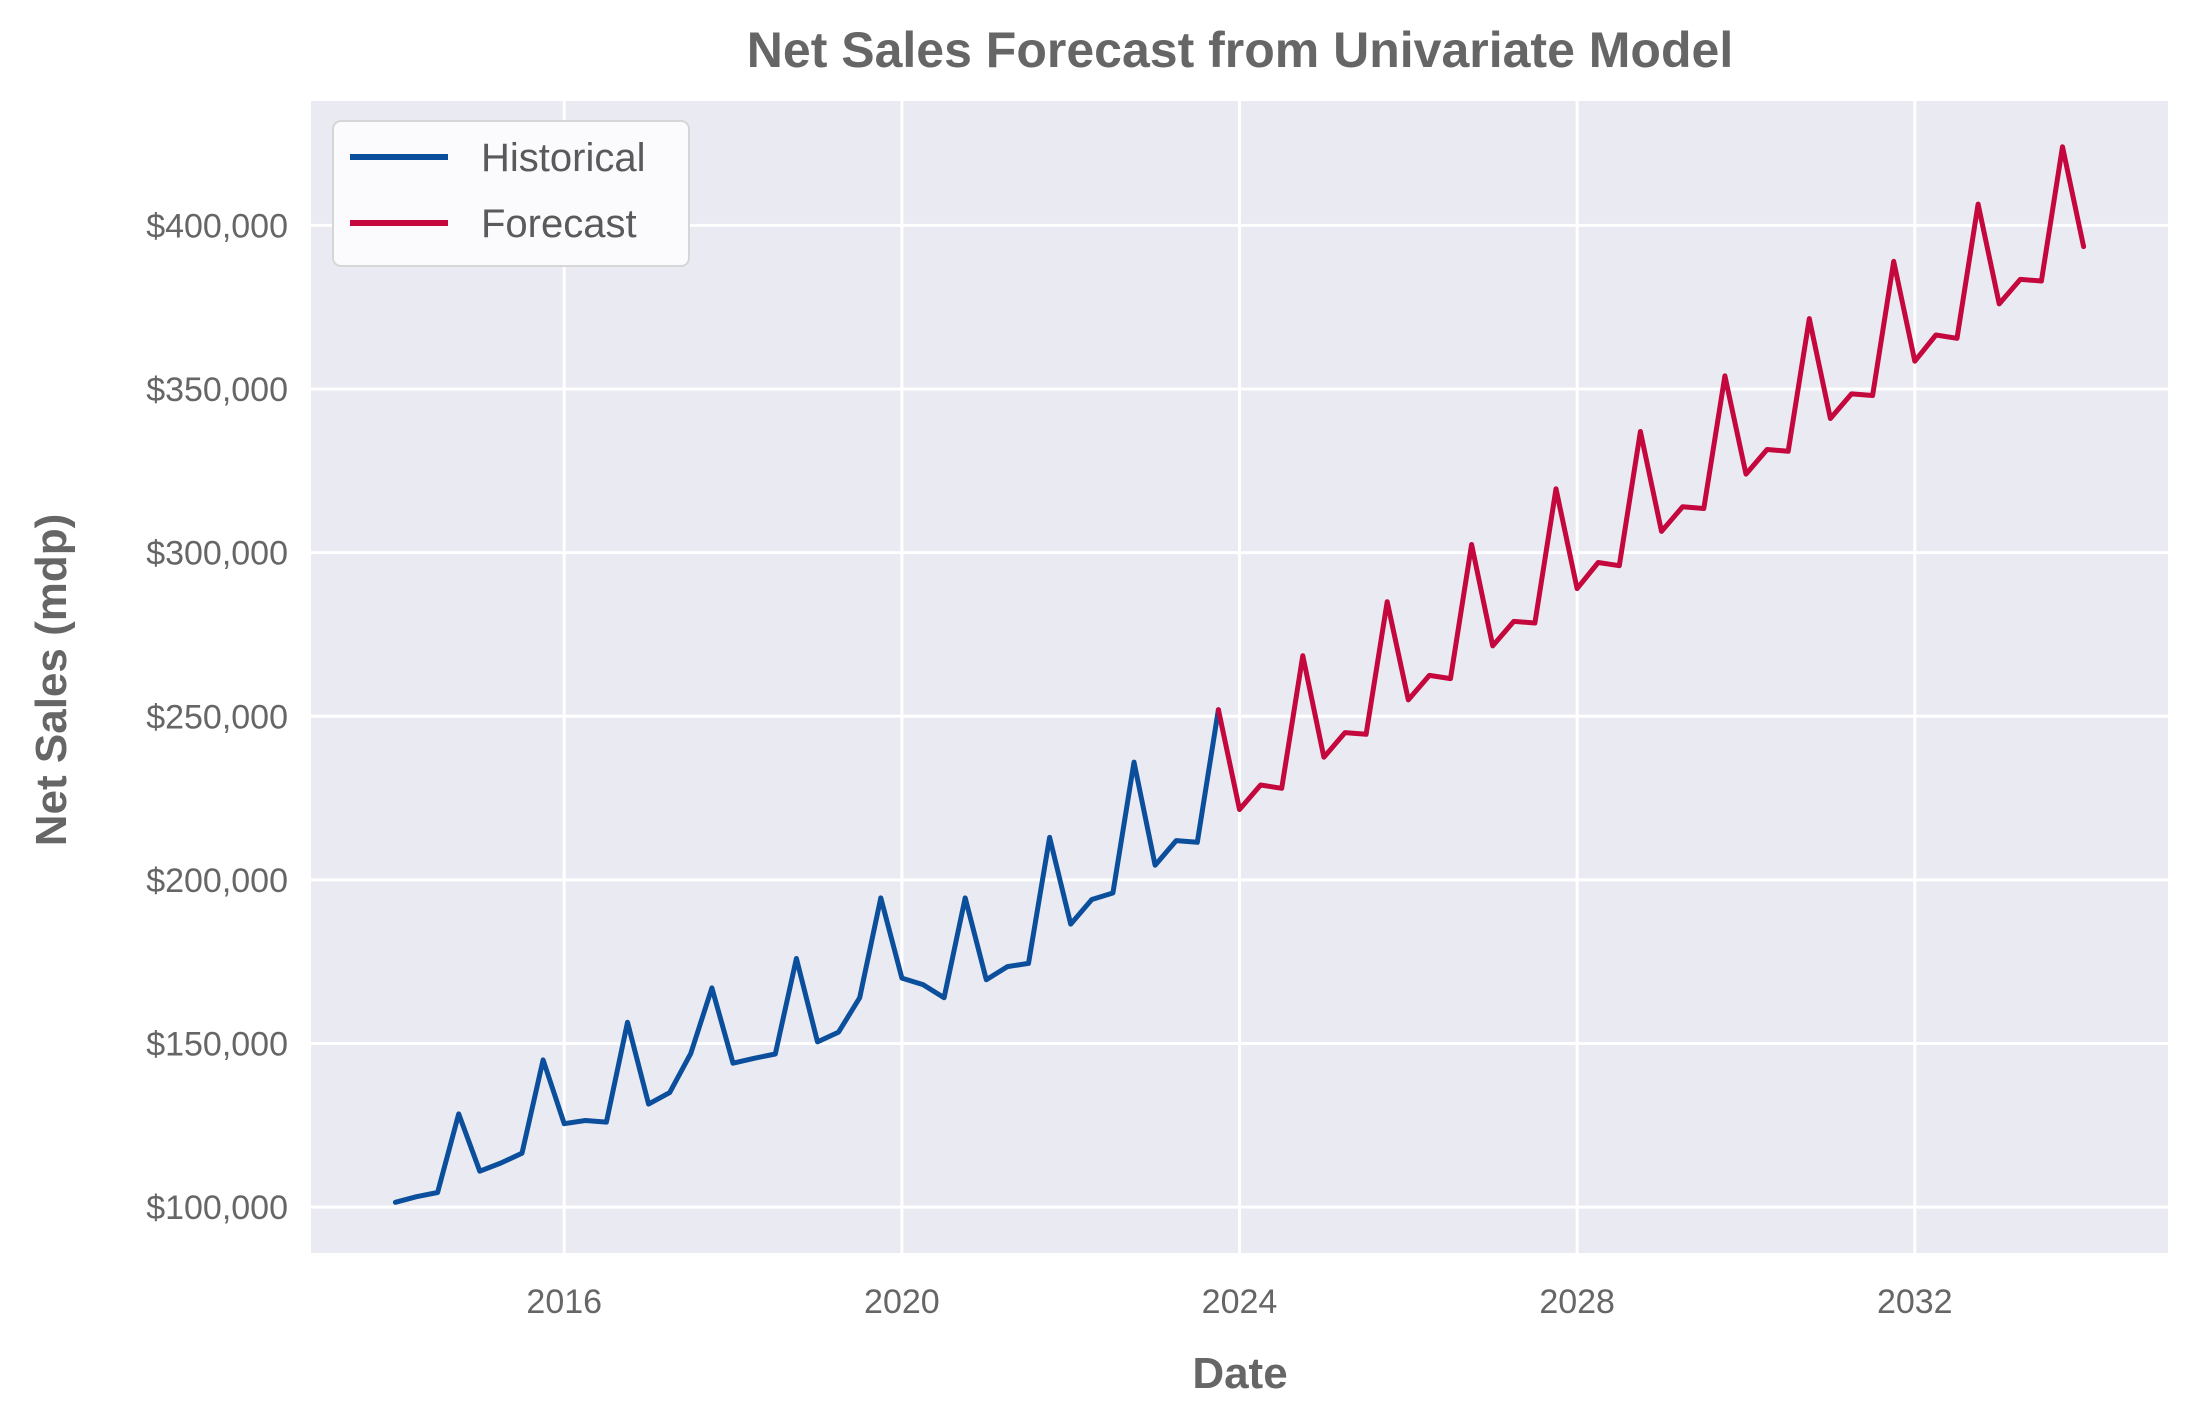 This screenshot has height=1422, width=2198. I want to click on y-tick-label: $400,000, so click(217, 226).